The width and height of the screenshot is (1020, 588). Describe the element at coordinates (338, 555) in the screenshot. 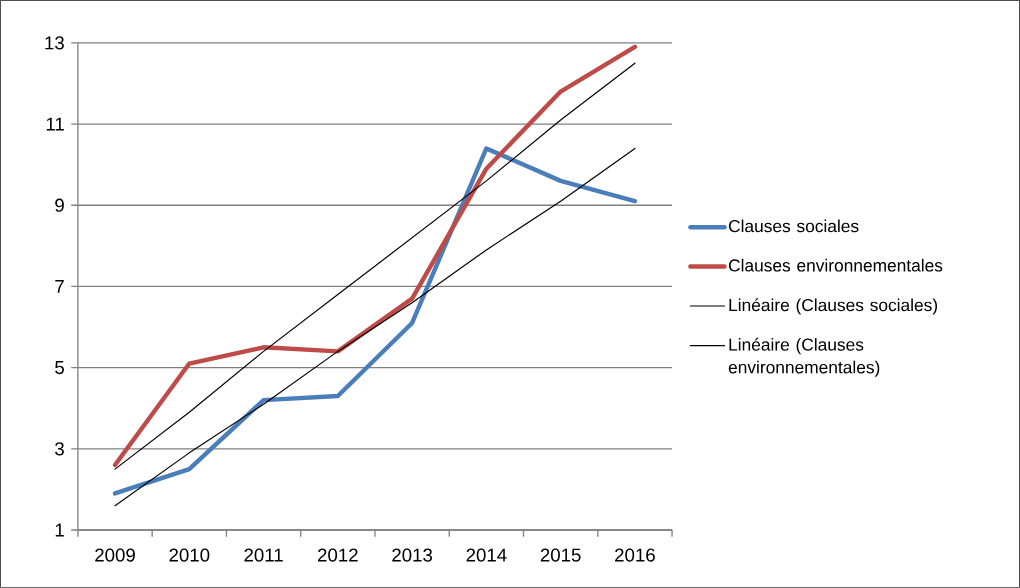

I see `x-tick-label: 2012` at that location.